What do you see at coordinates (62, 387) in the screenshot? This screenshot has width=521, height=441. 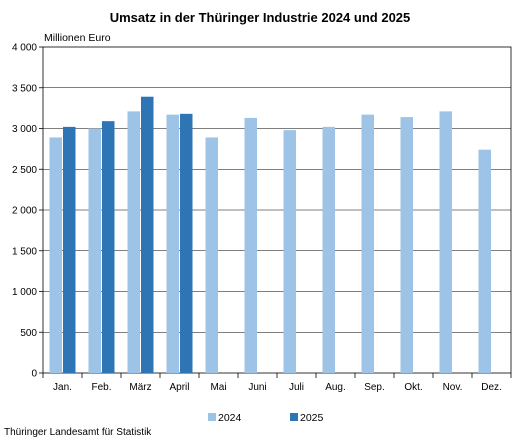 I see `x-tick-label: Jan.` at bounding box center [62, 387].